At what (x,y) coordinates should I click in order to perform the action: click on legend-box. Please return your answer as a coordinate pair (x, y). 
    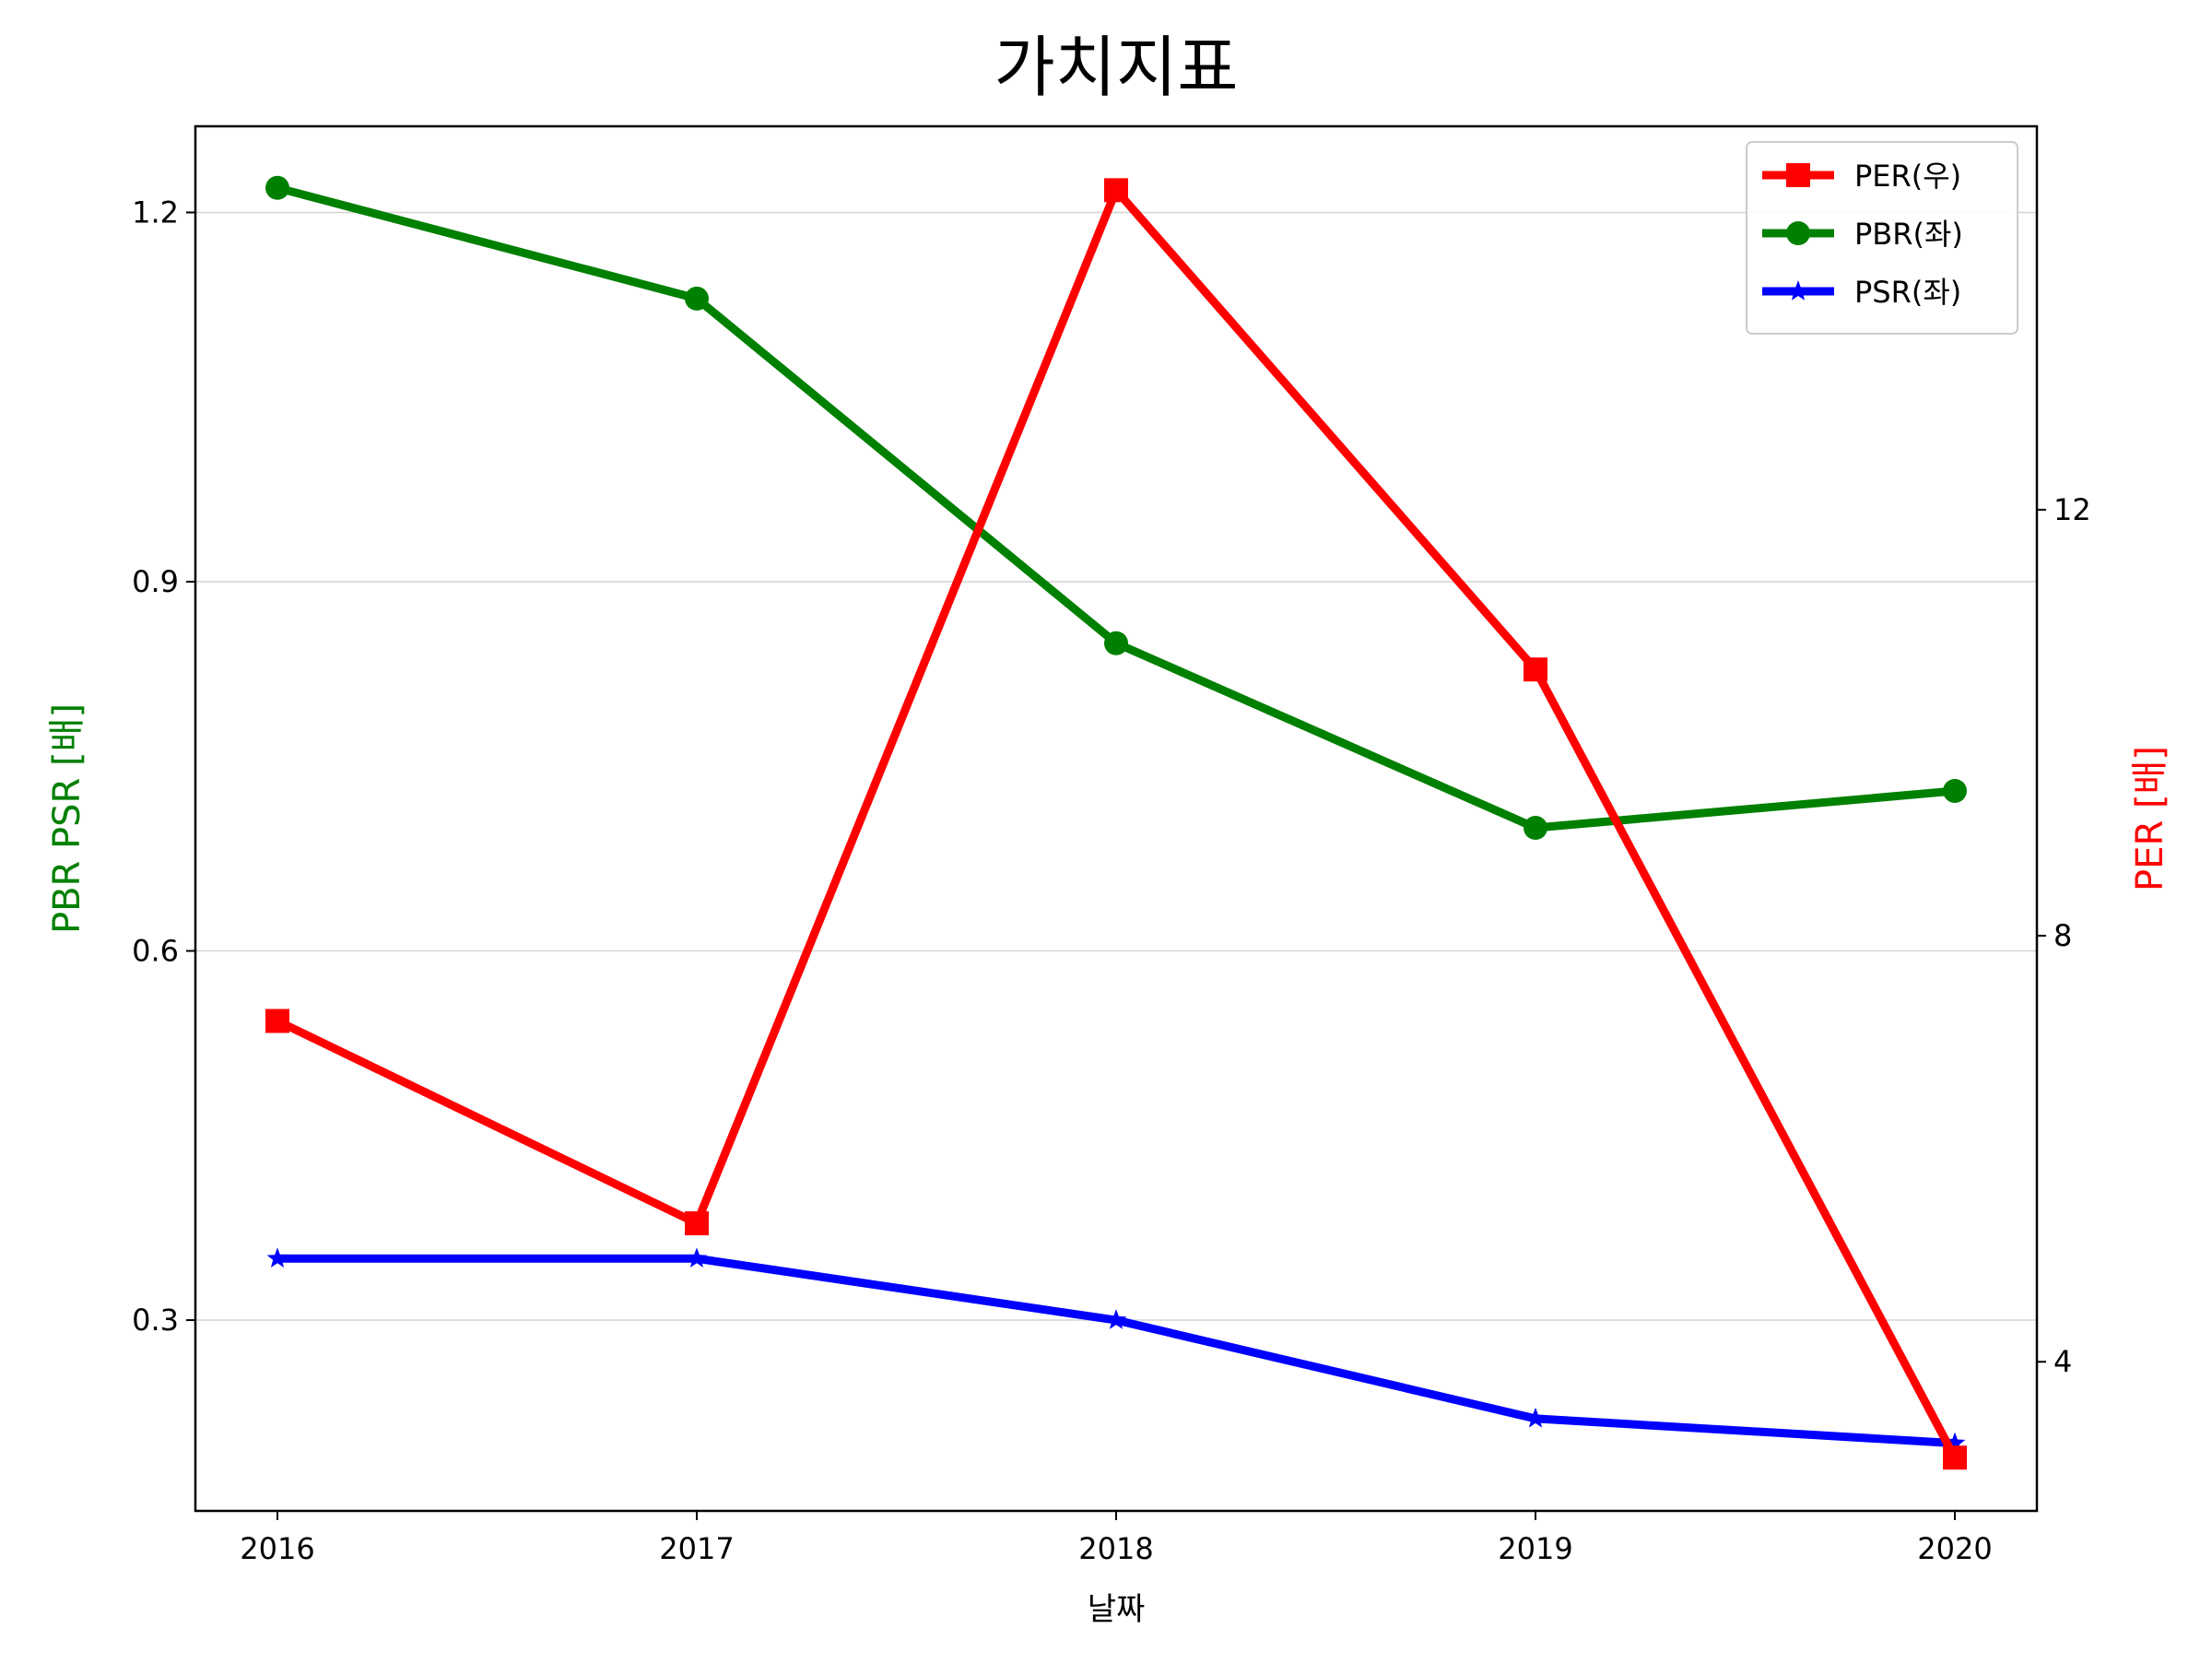
    Looking at the image, I should click on (1882, 238).